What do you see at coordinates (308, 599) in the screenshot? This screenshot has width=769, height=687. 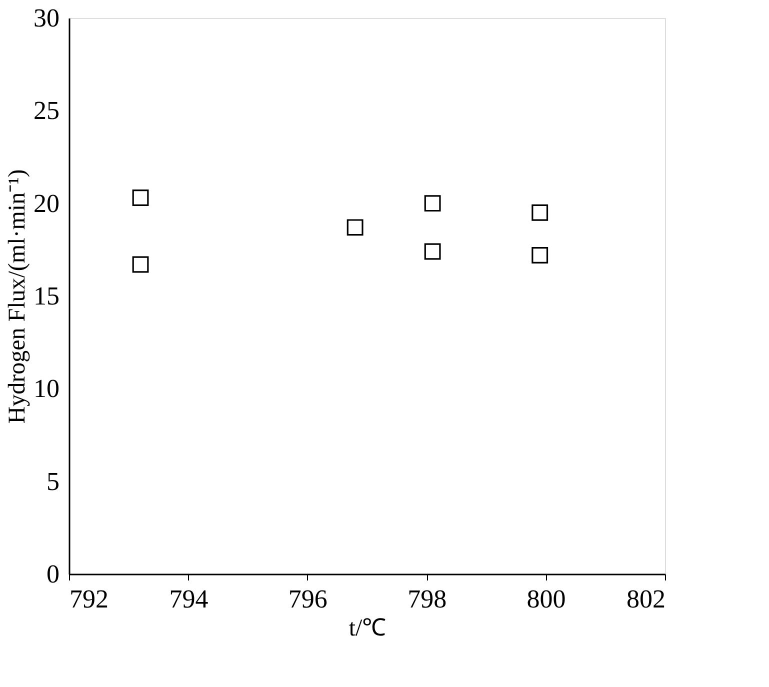 I see `x-tick-label: 796` at bounding box center [308, 599].